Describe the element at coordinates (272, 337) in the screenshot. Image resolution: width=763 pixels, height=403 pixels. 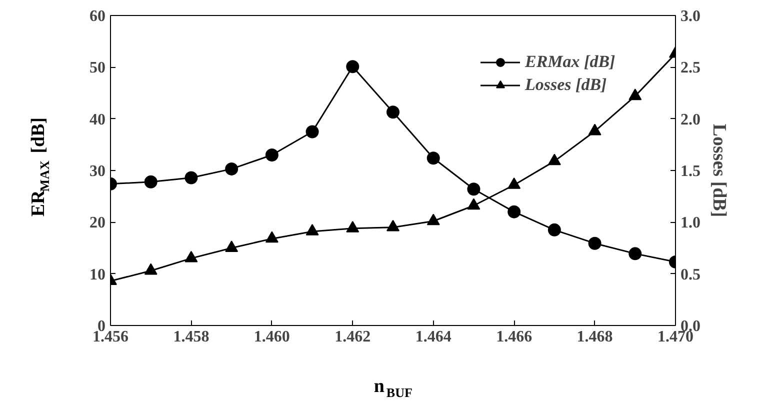
I see `x-tick-label: 1.460` at that location.